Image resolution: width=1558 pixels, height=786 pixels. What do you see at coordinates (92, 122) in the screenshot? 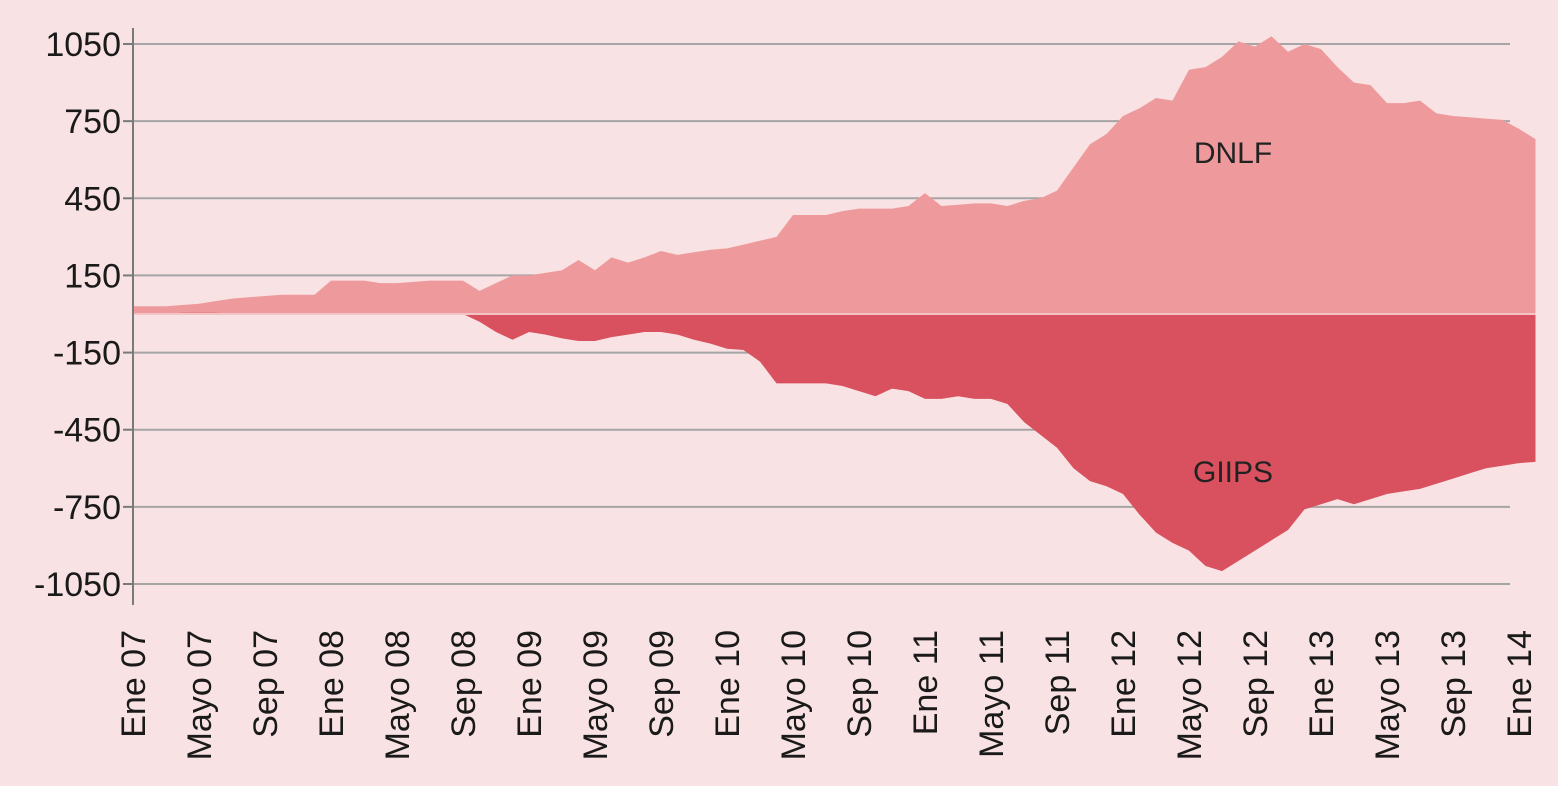
I see `y-tick-label: 750` at bounding box center [92, 122].